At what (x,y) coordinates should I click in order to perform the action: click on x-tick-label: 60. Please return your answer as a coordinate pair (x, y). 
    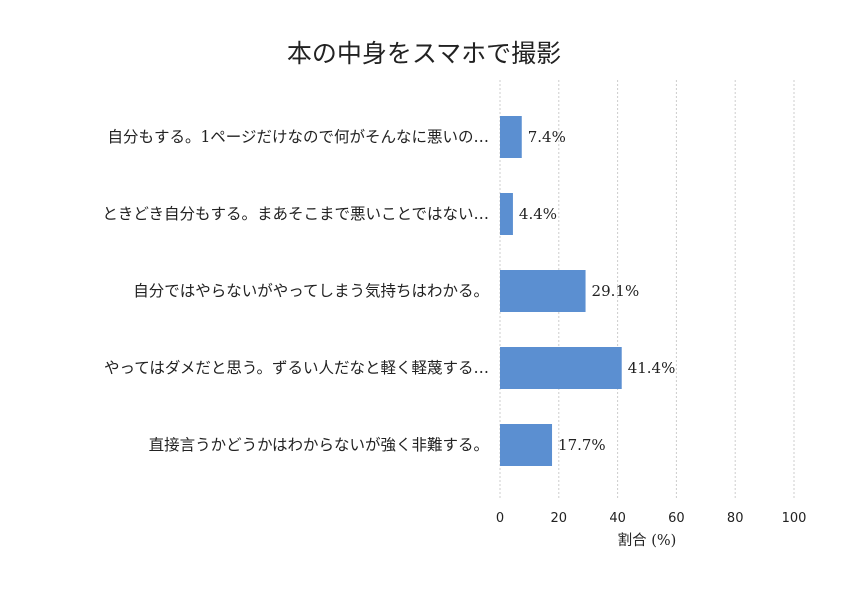
    Looking at the image, I should click on (676, 518).